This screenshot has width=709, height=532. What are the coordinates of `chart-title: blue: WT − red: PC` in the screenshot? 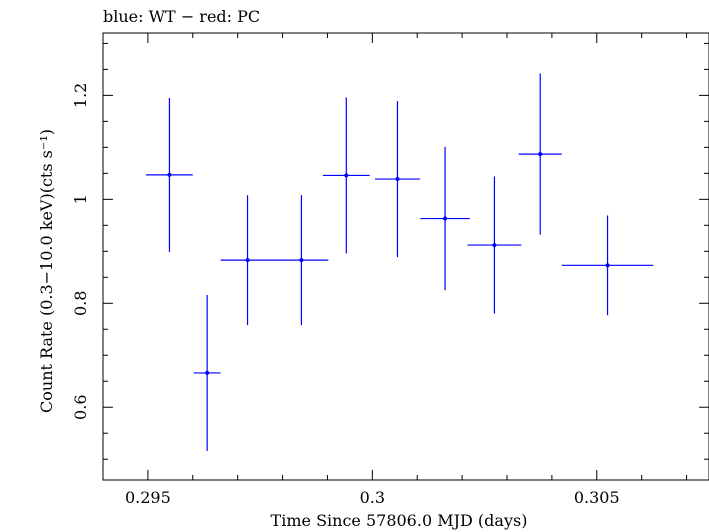 It's located at (181, 16).